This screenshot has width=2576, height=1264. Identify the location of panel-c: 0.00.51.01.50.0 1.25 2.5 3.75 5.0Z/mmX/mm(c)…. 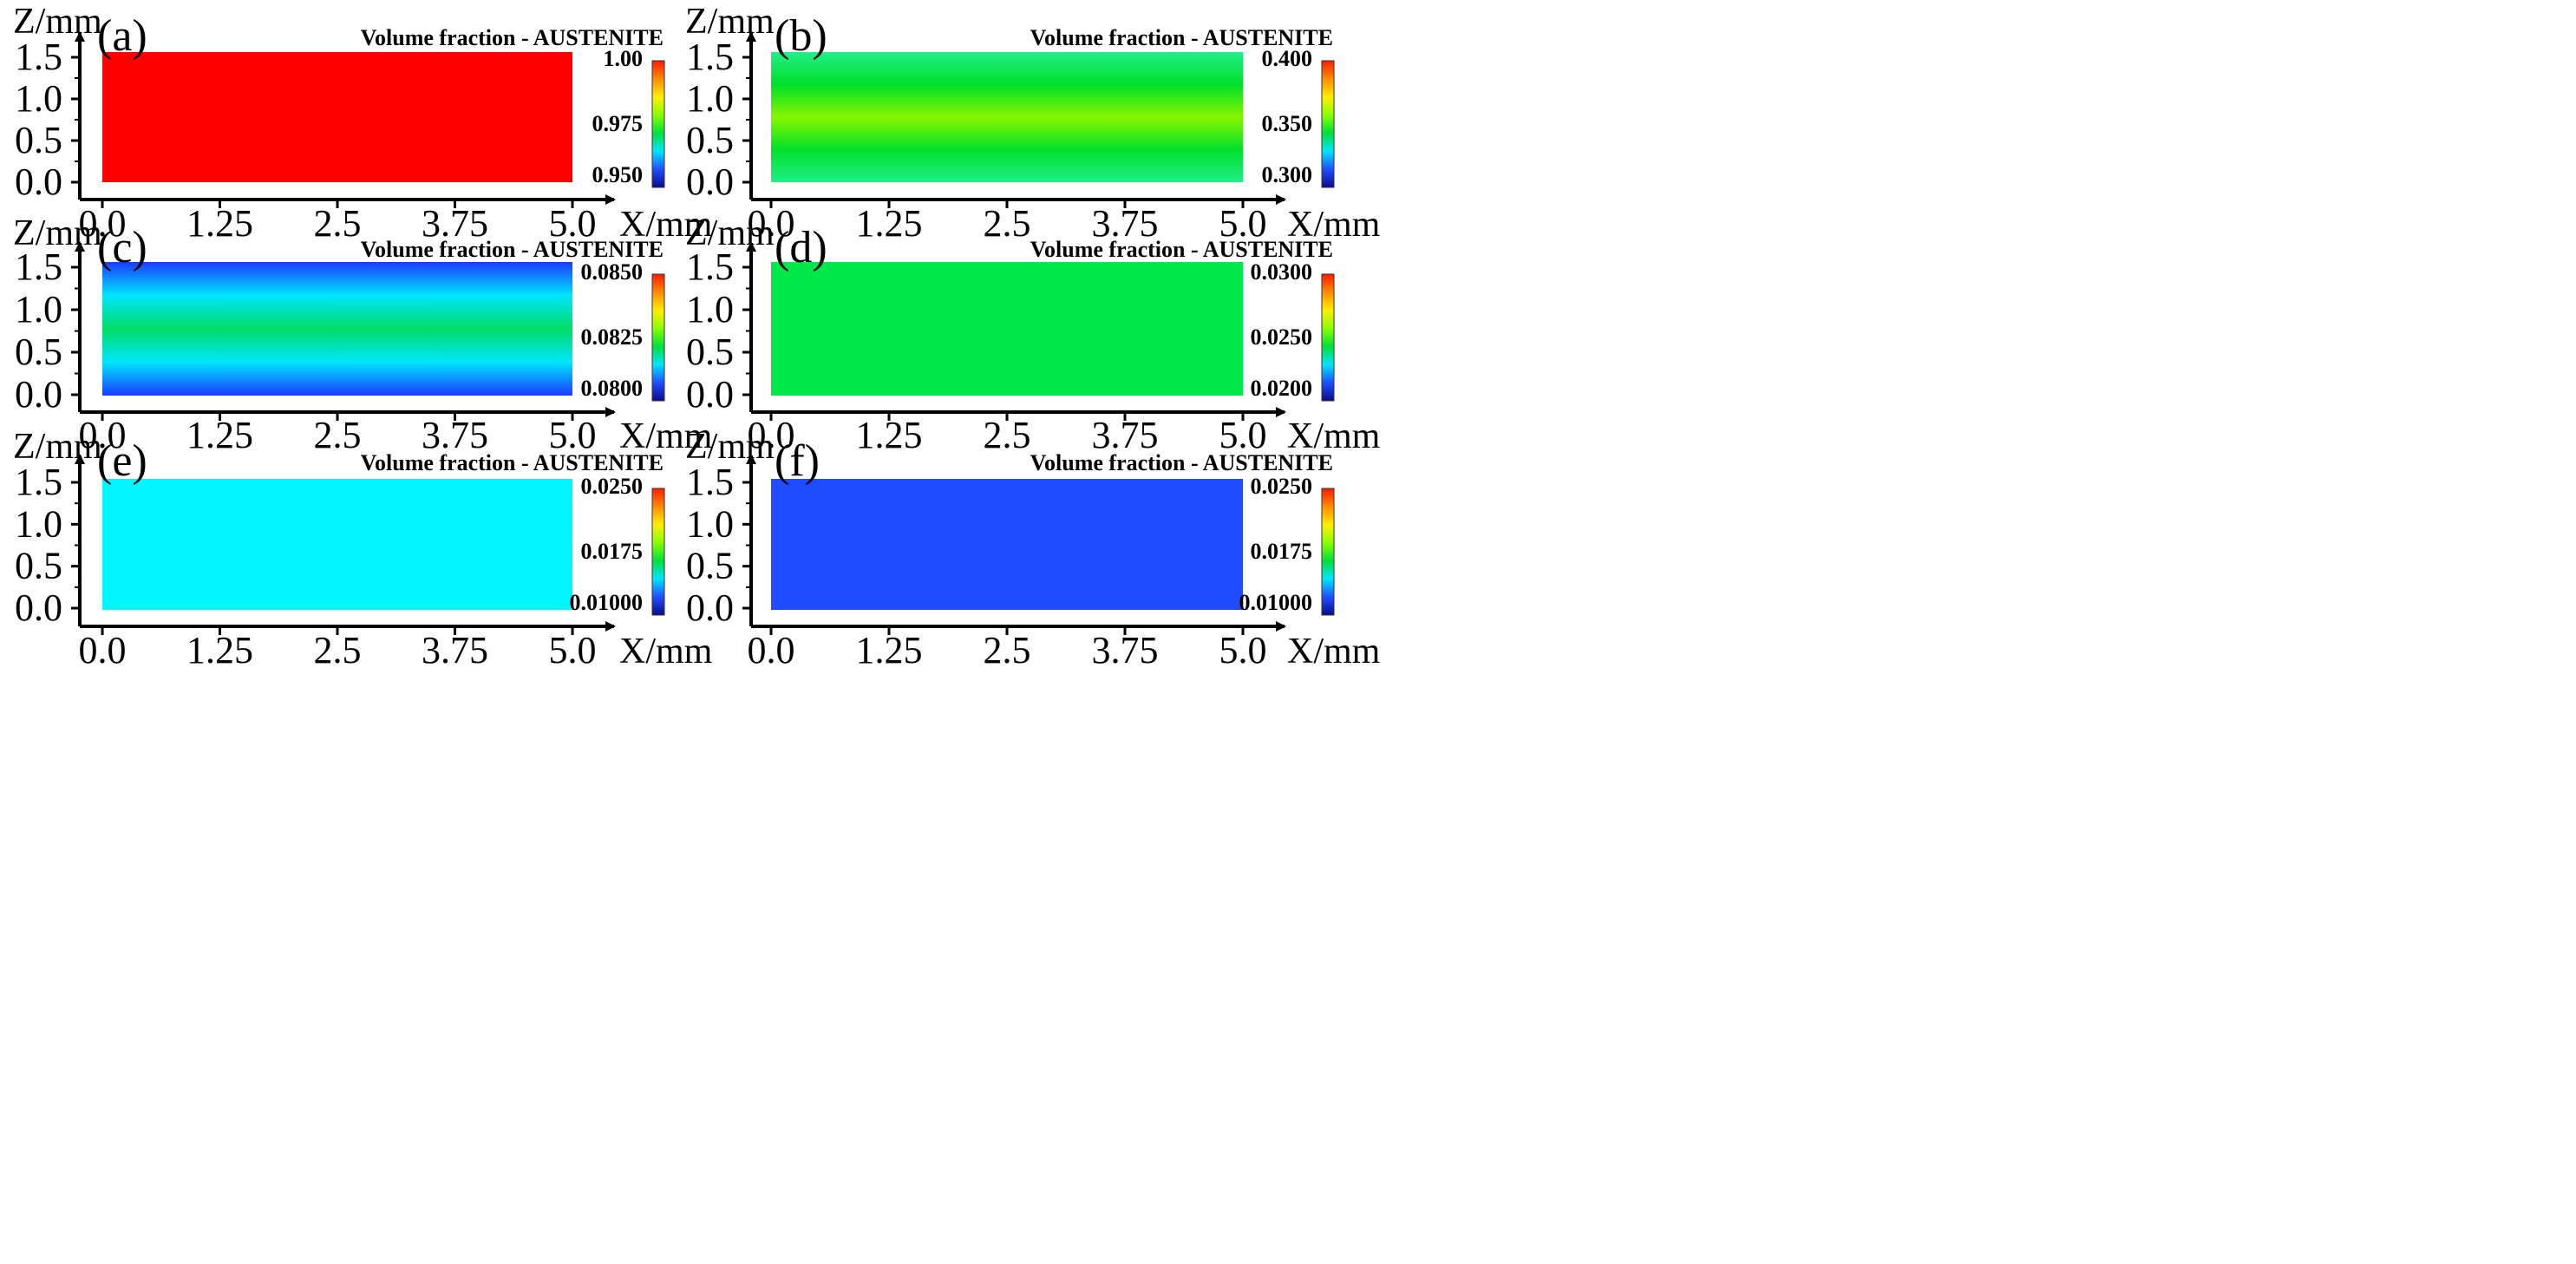
(363, 334).